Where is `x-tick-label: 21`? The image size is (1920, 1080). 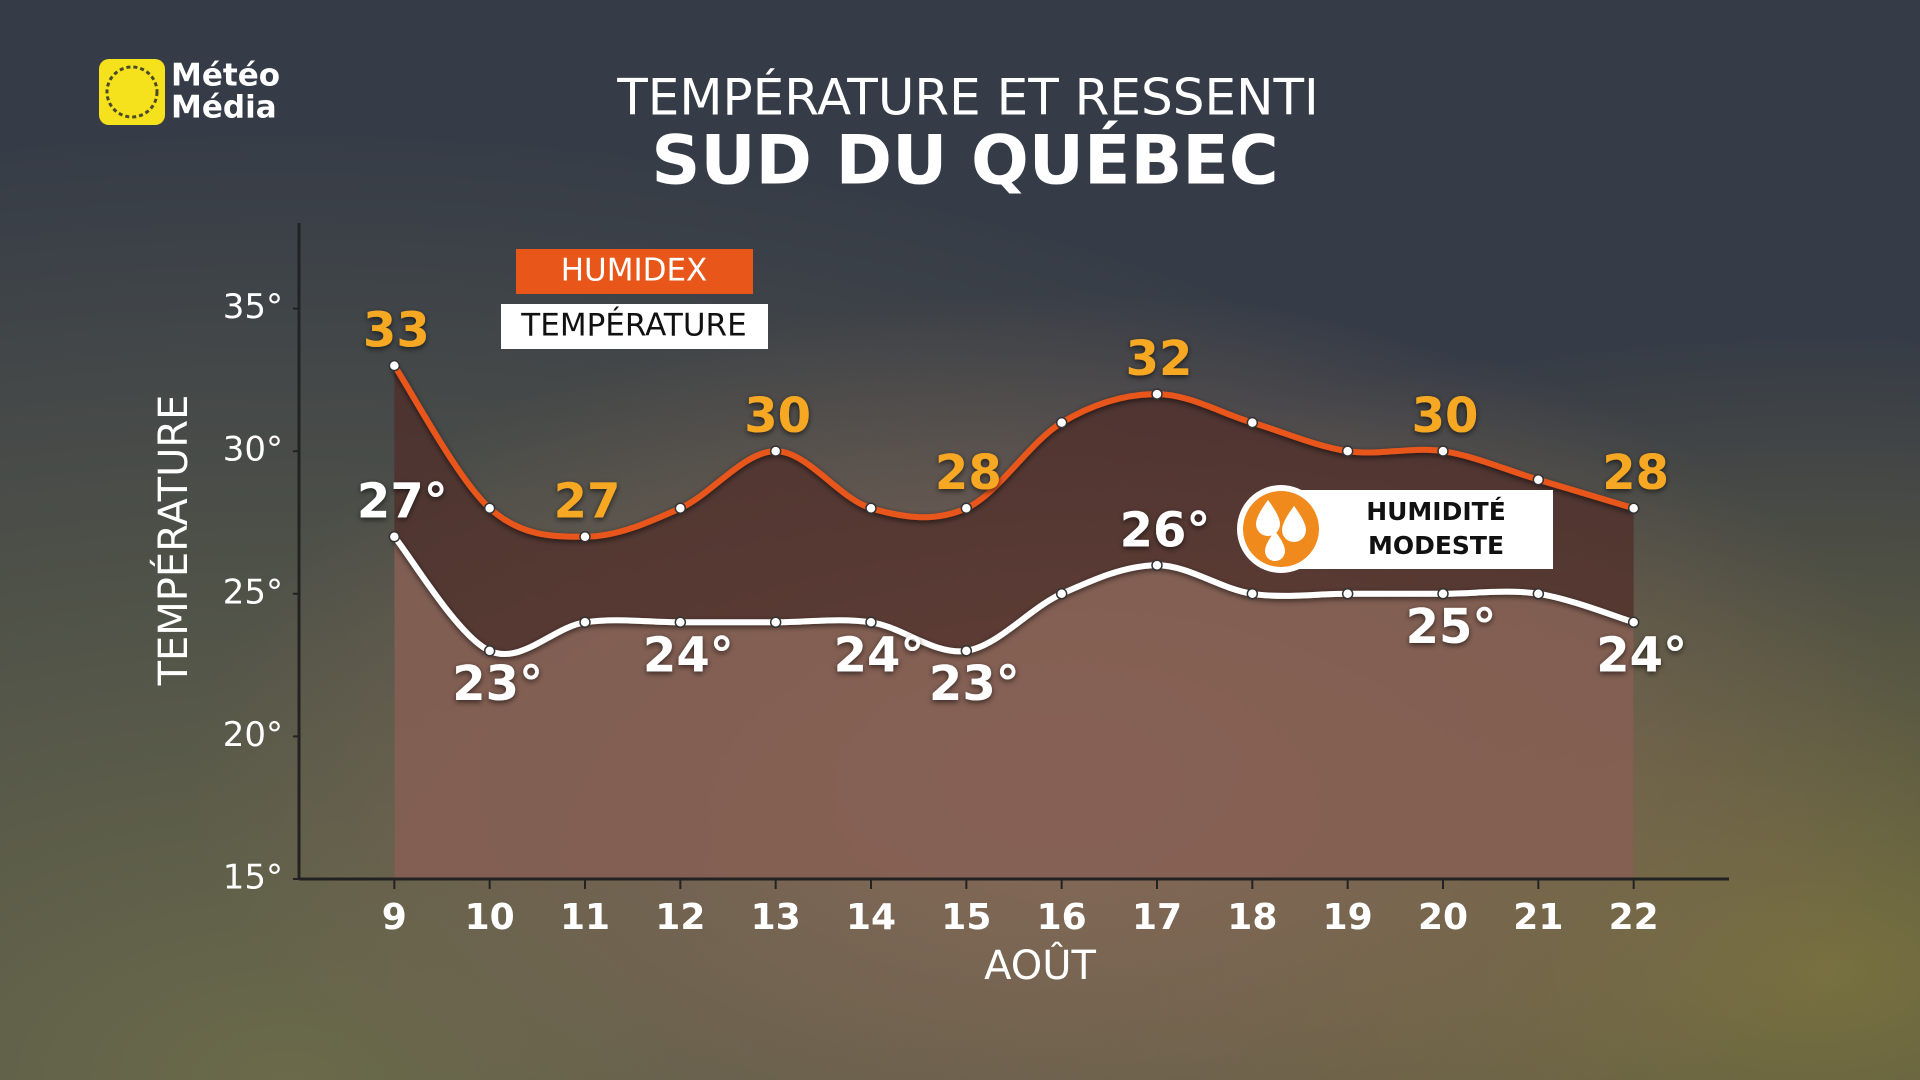
x-tick-label: 21 is located at coordinates (1538, 917).